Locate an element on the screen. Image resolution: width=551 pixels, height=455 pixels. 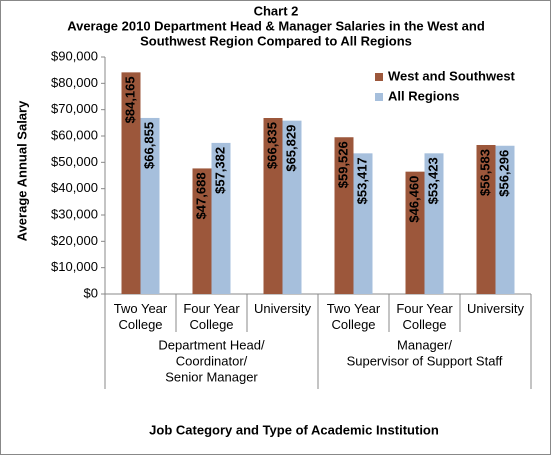
value-label: $53,417 is located at coordinates (361, 180).